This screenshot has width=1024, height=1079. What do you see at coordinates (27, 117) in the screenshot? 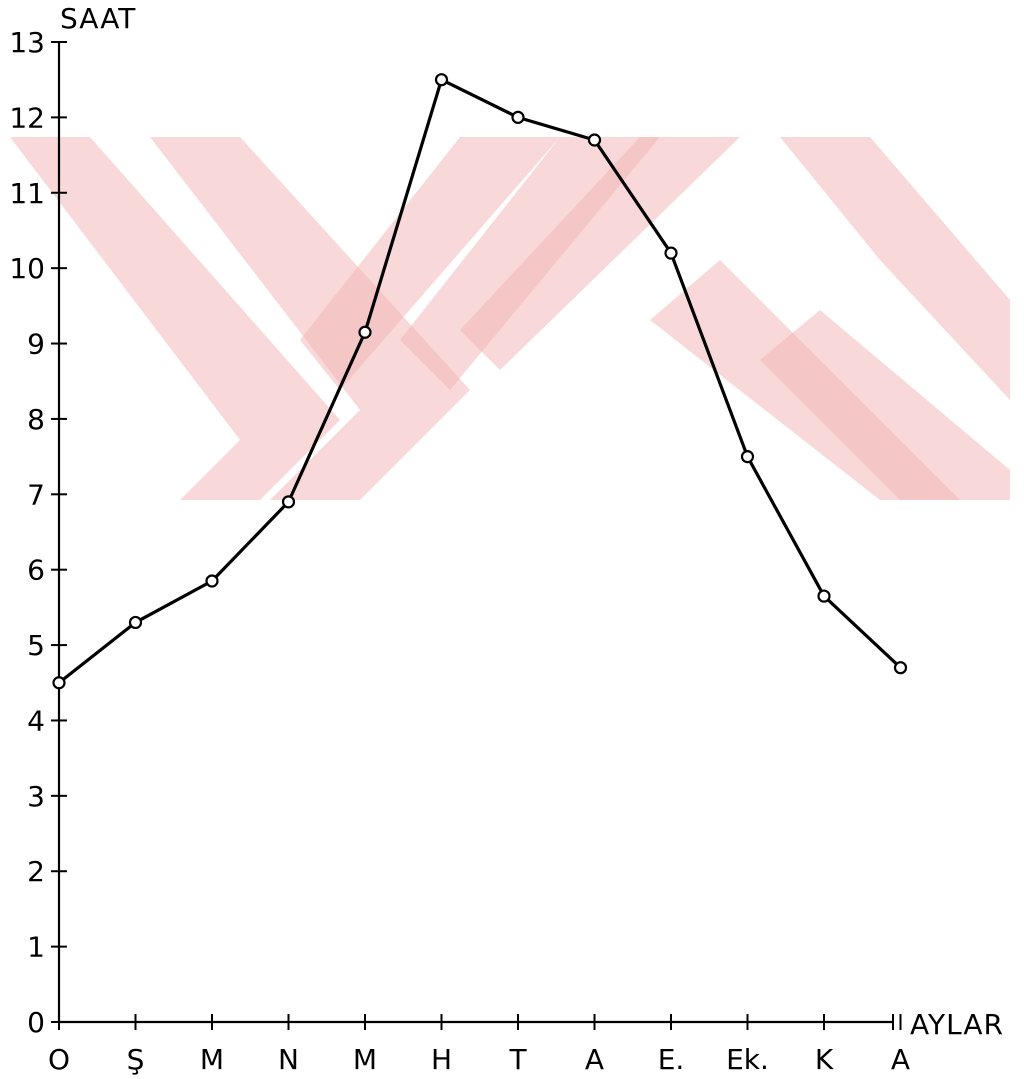
I see `y-tick-label: 12` at bounding box center [27, 117].